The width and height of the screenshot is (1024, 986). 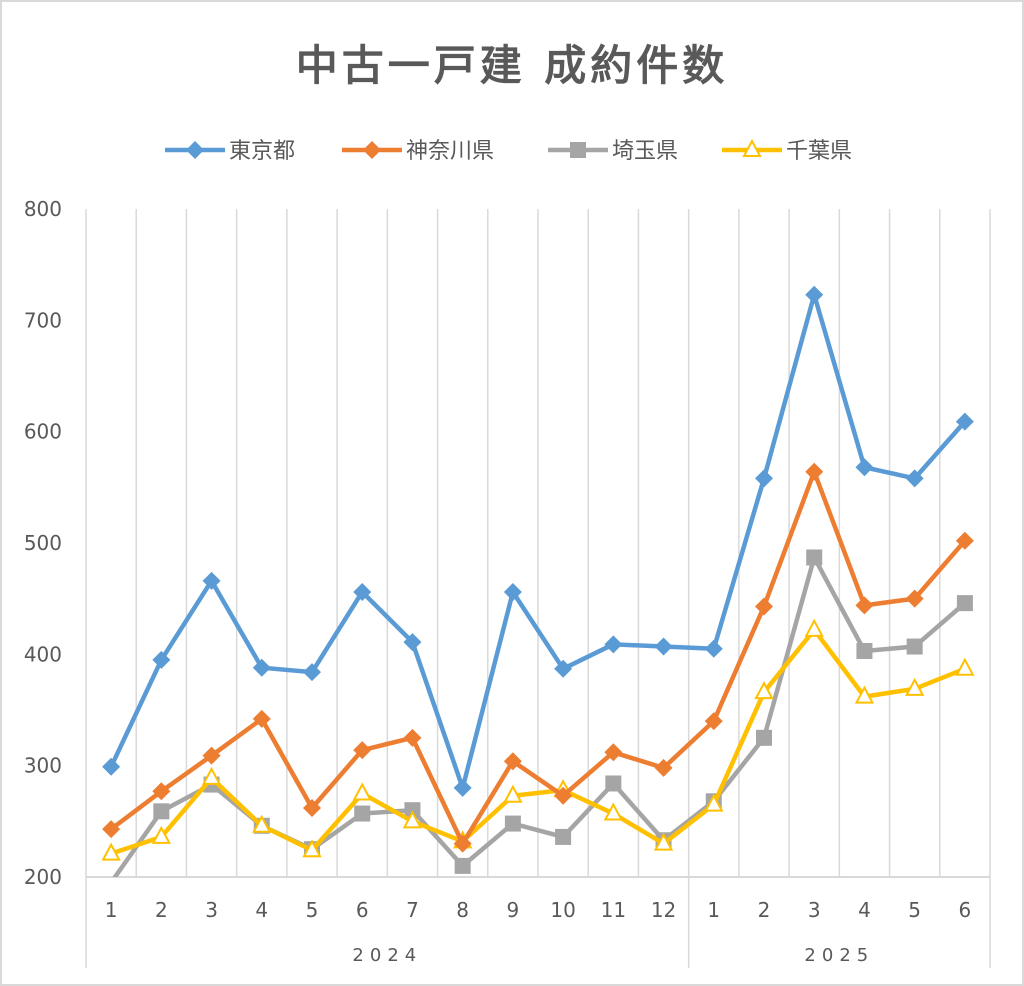 I want to click on x-tick-label: 12, so click(x=663, y=910).